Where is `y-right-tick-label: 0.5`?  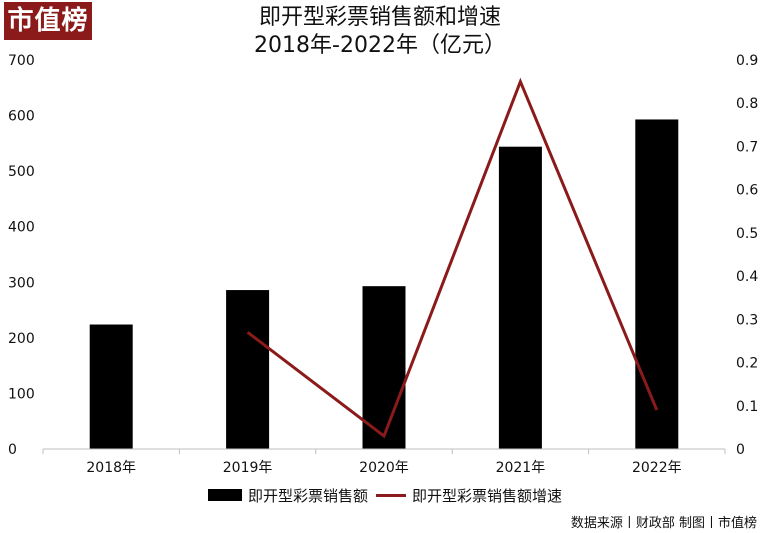 y-right-tick-label: 0.5 is located at coordinates (747, 234).